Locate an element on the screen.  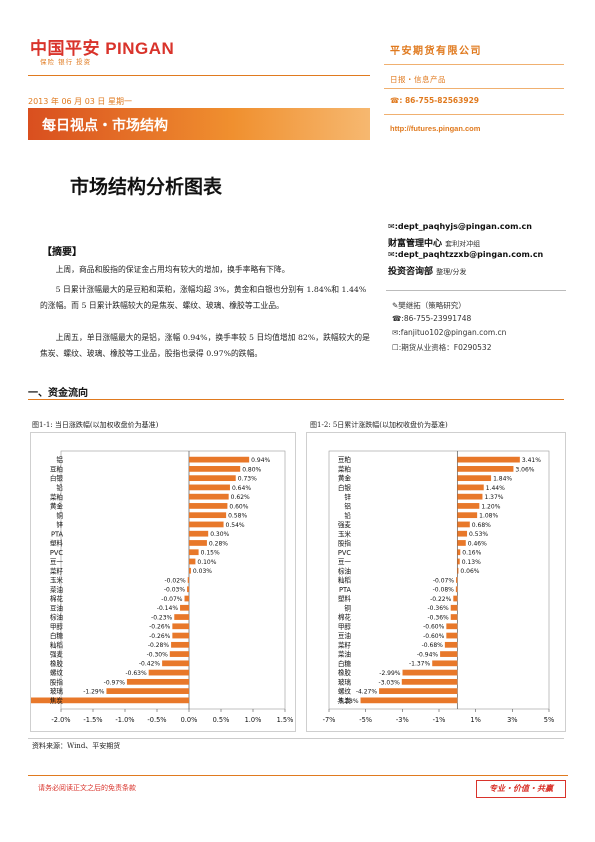
logo-wordmark: 中国平安 PINGAN is located at coordinates (102, 48).